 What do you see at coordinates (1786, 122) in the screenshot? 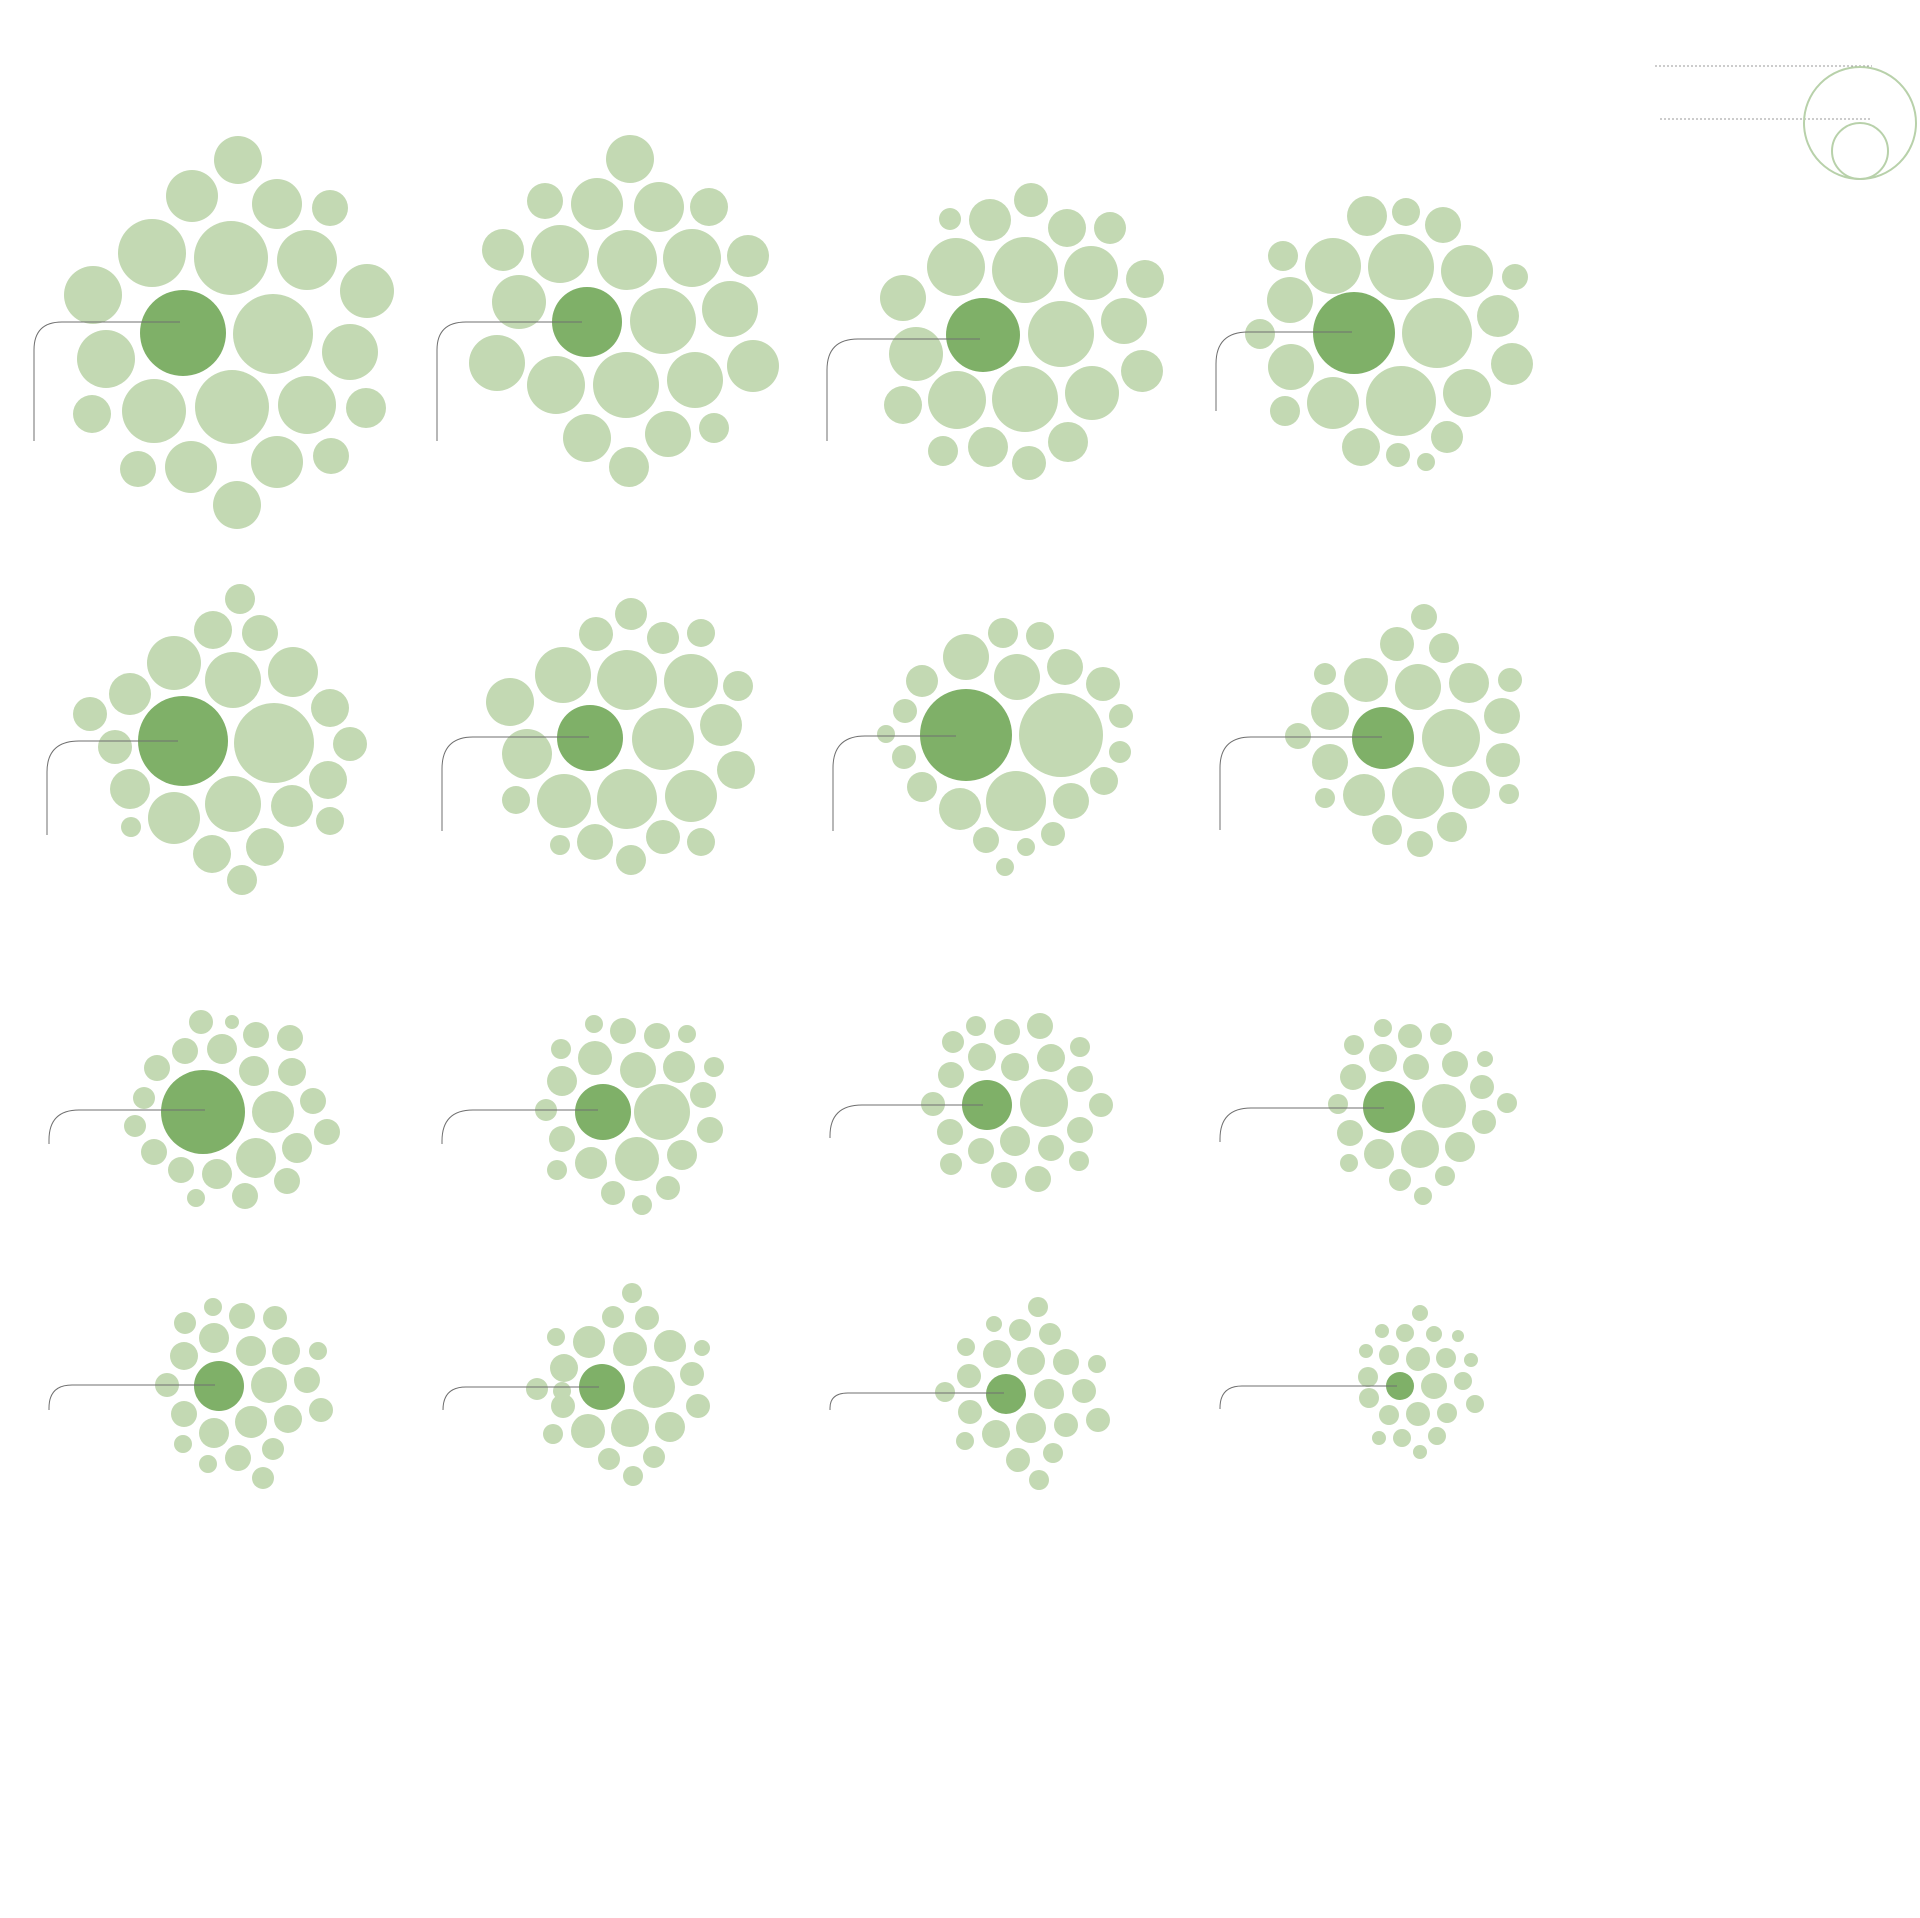
I see `size-legend` at bounding box center [1786, 122].